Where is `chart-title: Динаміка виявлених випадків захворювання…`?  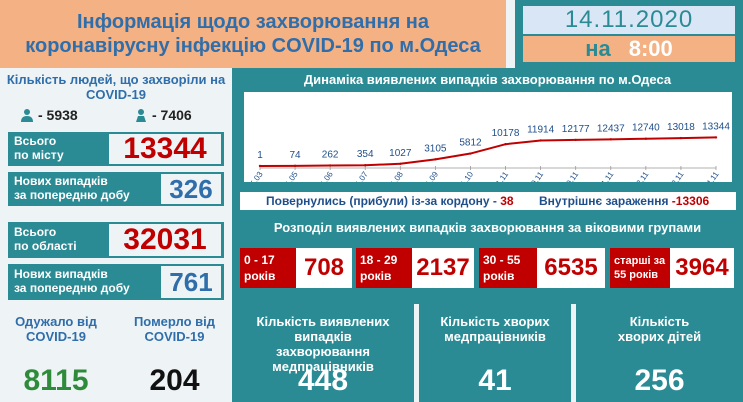
chart-title: Динаміка виявлених випадків захворювання… is located at coordinates (487, 79).